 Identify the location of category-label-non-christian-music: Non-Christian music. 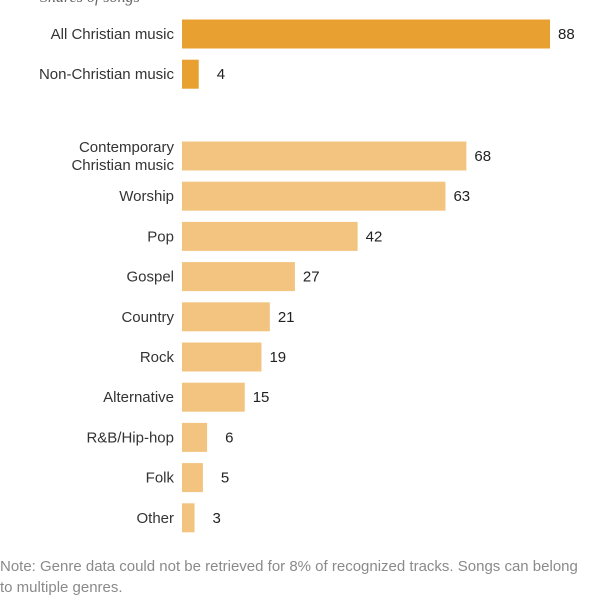
(107, 74).